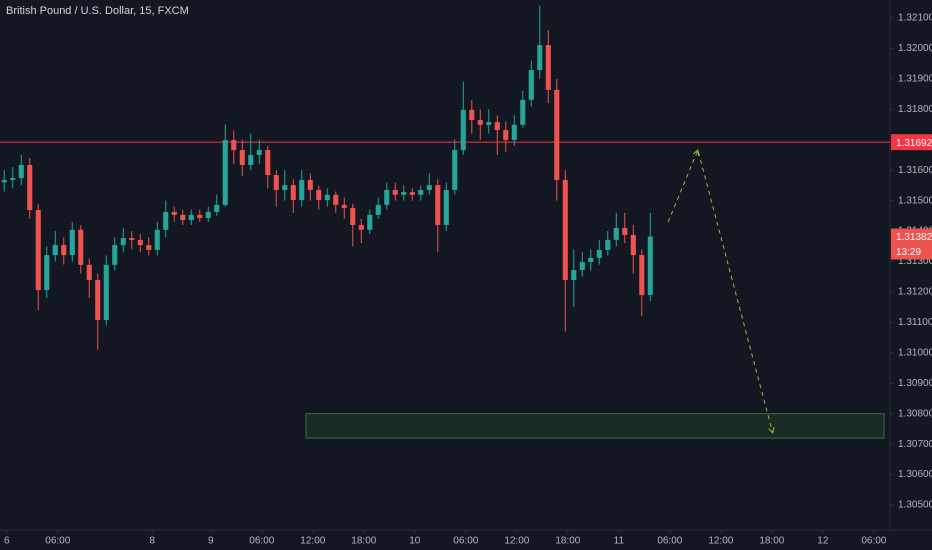  I want to click on x-tick-label: 9, so click(211, 541).